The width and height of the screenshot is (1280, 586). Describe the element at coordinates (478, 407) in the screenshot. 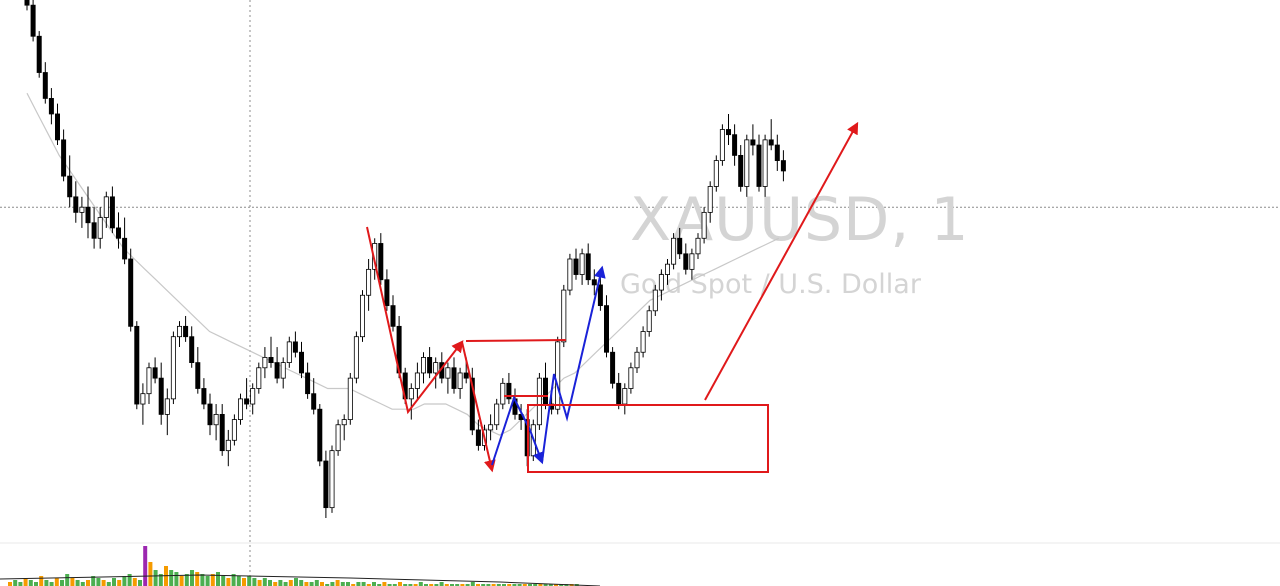

I see `red-zigzag-down-arrow` at that location.